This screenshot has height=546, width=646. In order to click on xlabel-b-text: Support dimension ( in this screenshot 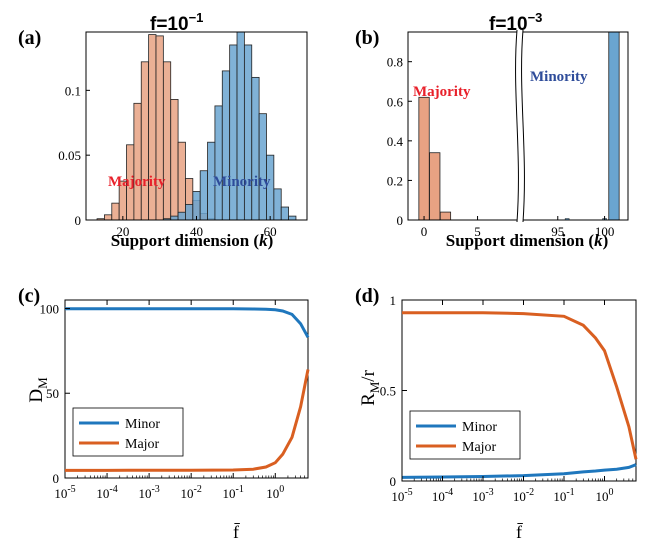, I will do `click(520, 240)`.